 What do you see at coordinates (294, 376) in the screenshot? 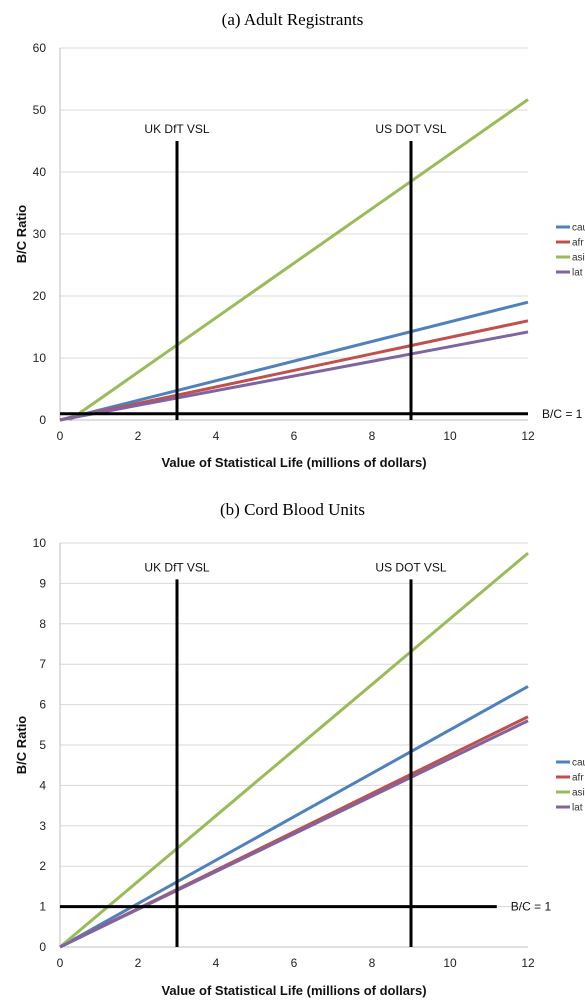
I see `series-line-lat` at bounding box center [294, 376].